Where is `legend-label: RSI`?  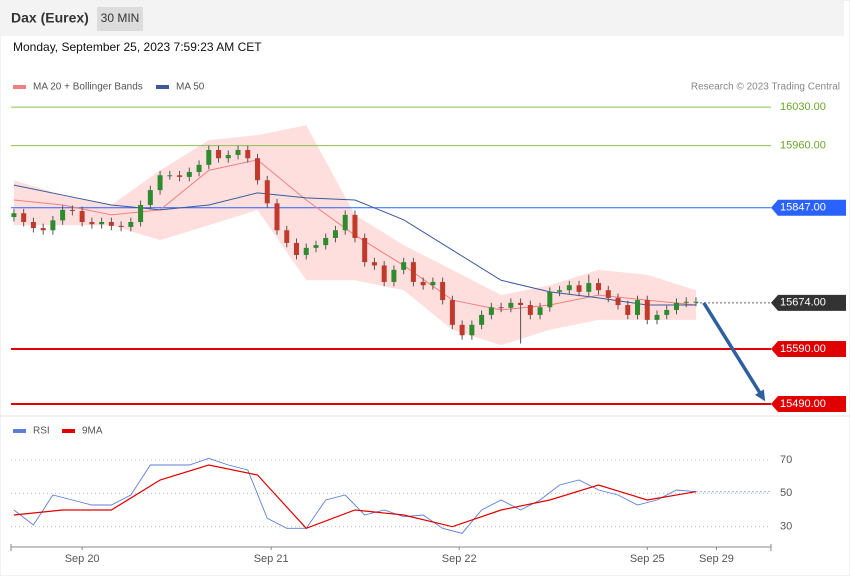 legend-label: RSI is located at coordinates (41, 431).